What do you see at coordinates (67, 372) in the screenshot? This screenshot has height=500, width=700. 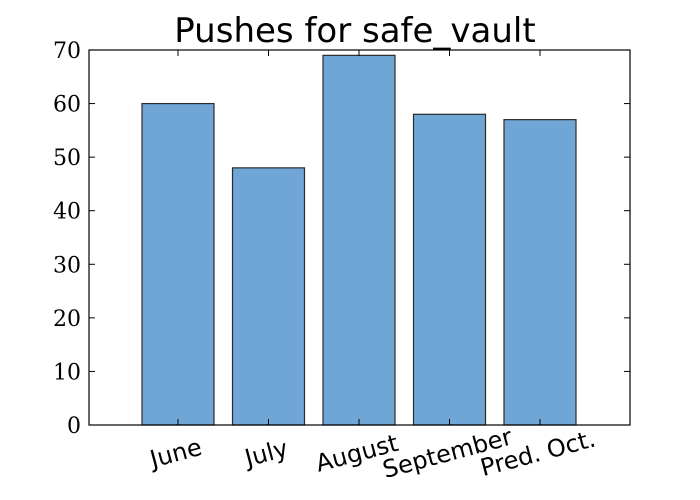 I see `y-tick-label: 10` at bounding box center [67, 372].